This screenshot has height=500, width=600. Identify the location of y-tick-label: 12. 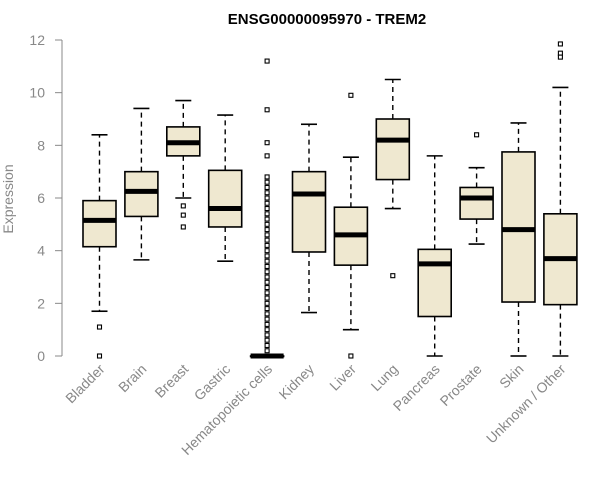
(37, 40).